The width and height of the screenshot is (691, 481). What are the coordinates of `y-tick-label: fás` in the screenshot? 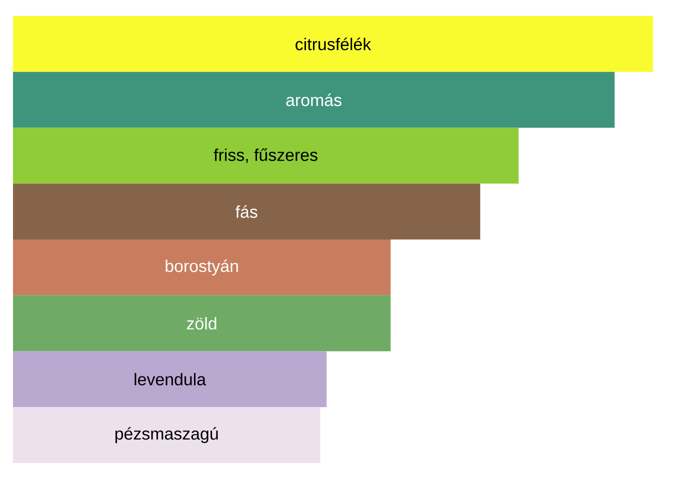 It's located at (247, 211).